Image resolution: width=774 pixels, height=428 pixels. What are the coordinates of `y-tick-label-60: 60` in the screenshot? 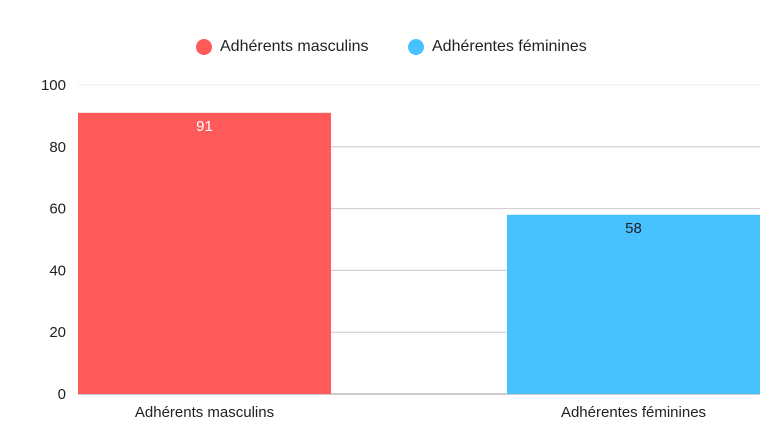 It's located at (57, 209).